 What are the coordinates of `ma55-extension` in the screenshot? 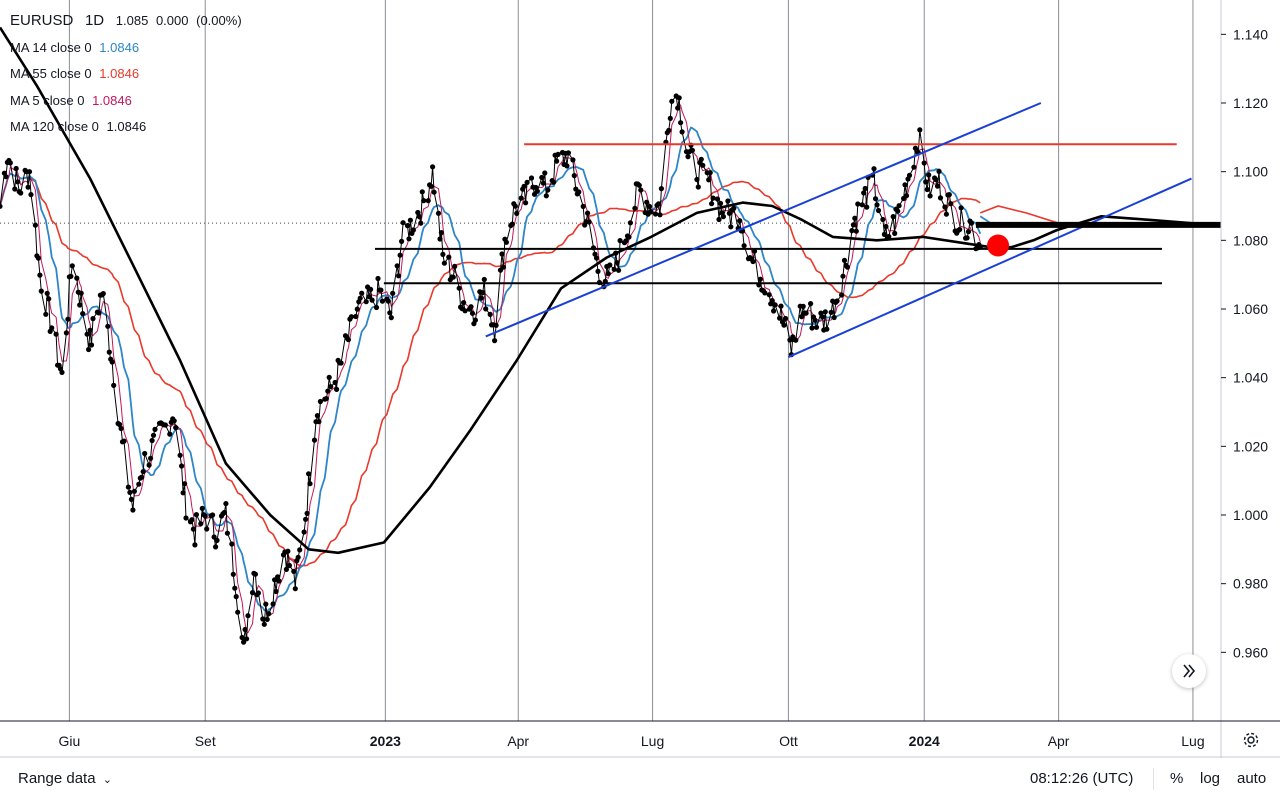 It's located at (1019, 214).